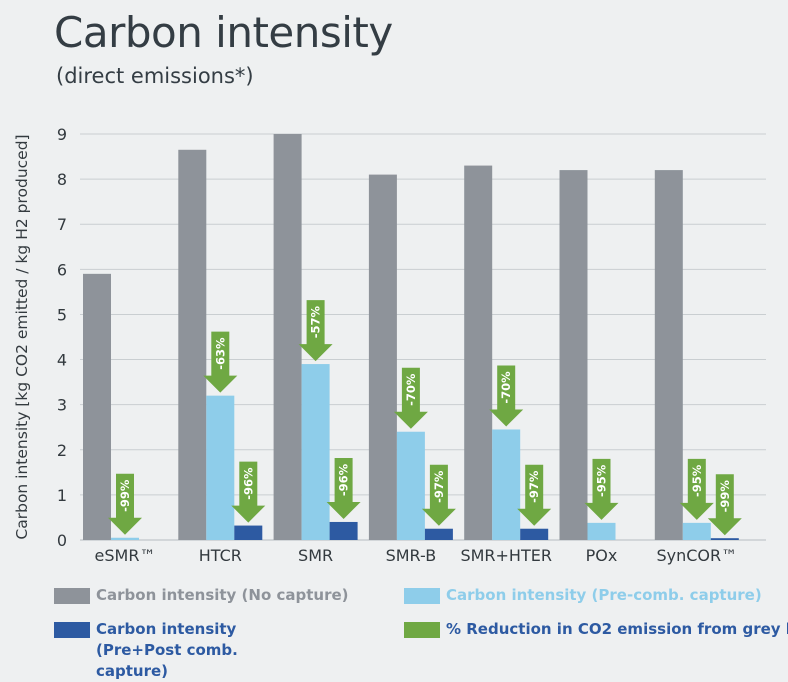 This screenshot has height=682, width=788. What do you see at coordinates (422, 596) in the screenshot?
I see `legend-swatch-light-blue` at bounding box center [422, 596].